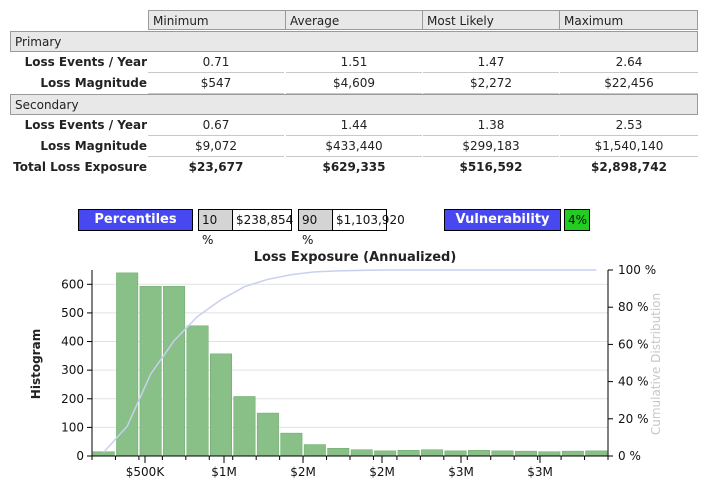  I want to click on table-cell: 1.38, so click(491, 125).